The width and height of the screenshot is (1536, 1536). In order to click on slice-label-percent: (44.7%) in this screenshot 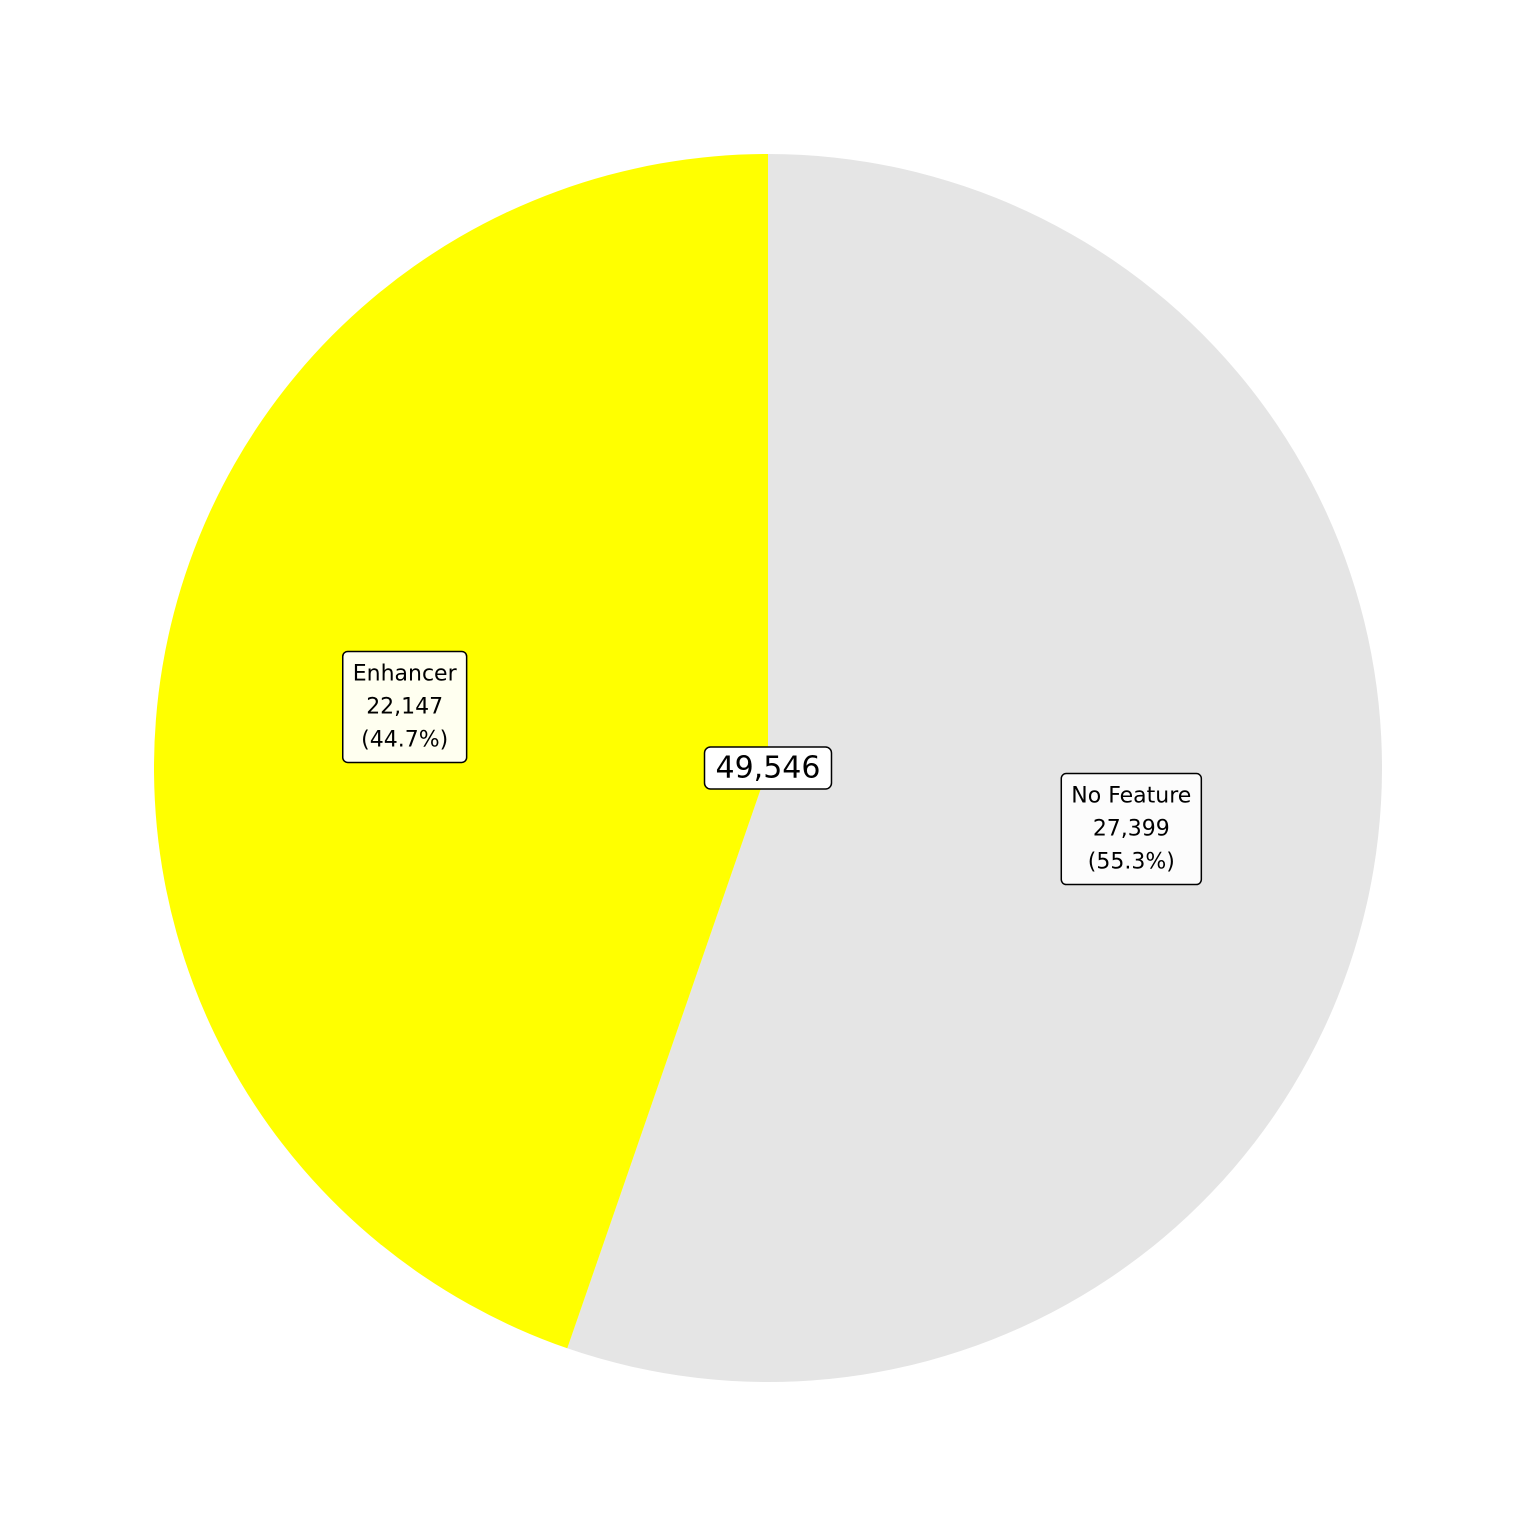, I will do `click(404, 739)`.